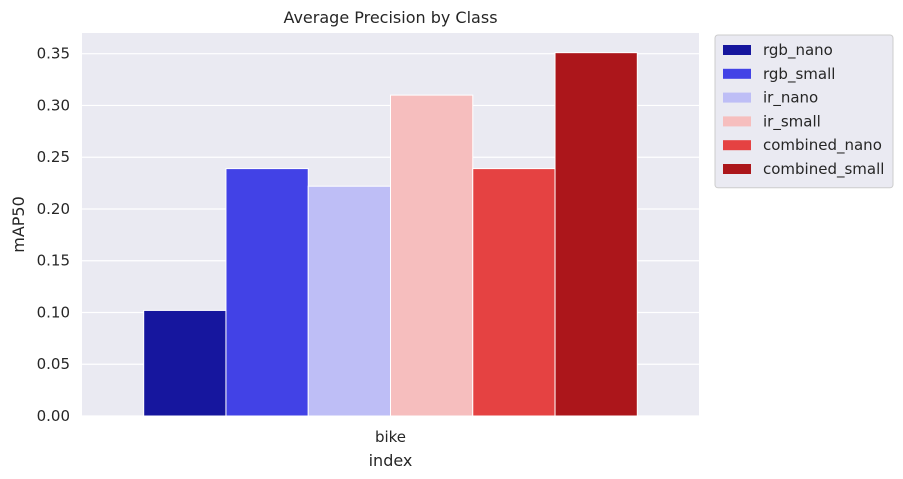  I want to click on y-axis-label: mAP50, so click(18, 224).